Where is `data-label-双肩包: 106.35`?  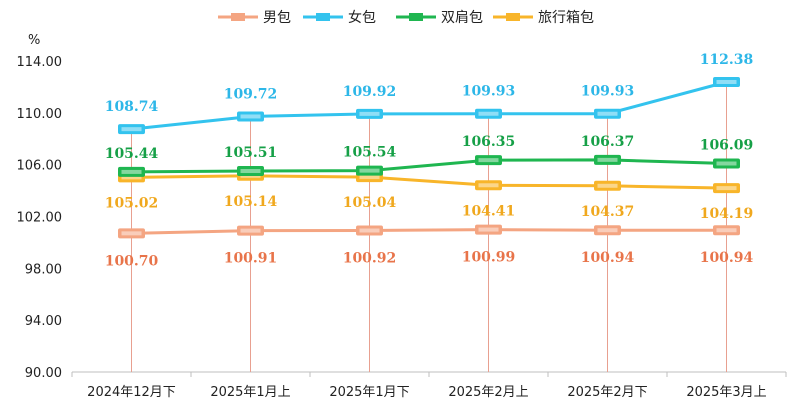
data-label-双肩包: 106.35 is located at coordinates (489, 142).